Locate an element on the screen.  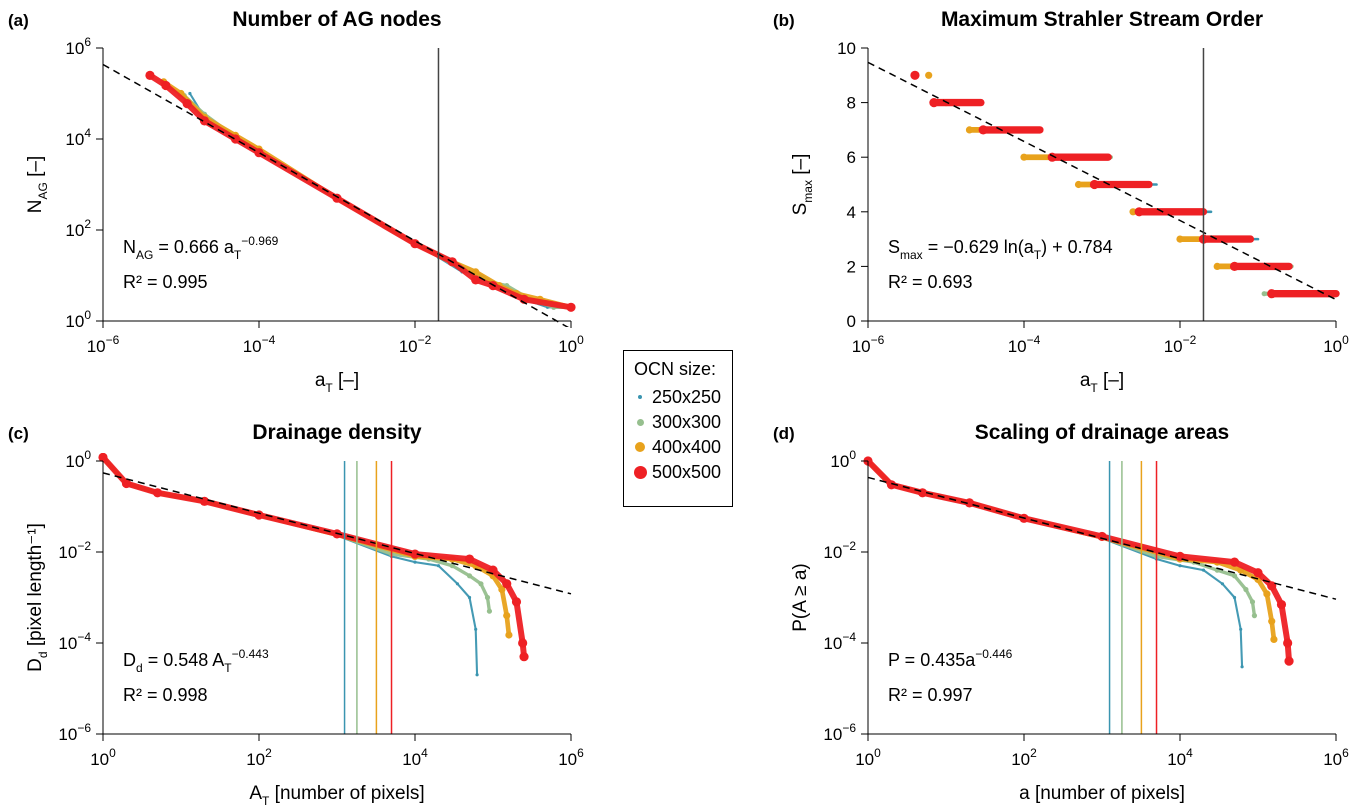
fit-annotation: P = 0.435a−0.446​ is located at coordinates (950, 658).